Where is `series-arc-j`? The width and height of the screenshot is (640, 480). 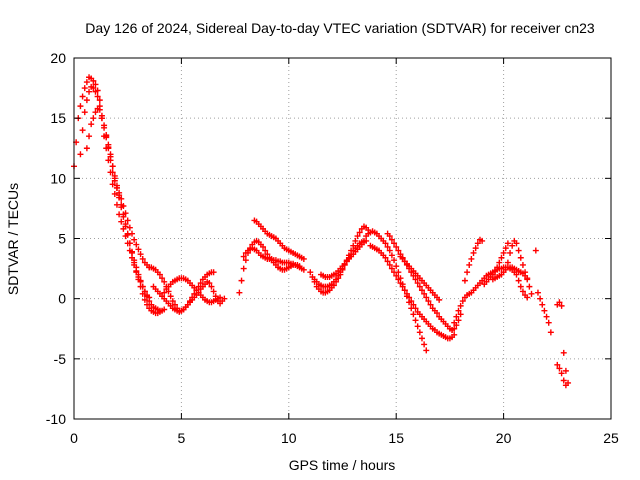 series-arc-j is located at coordinates (279, 239).